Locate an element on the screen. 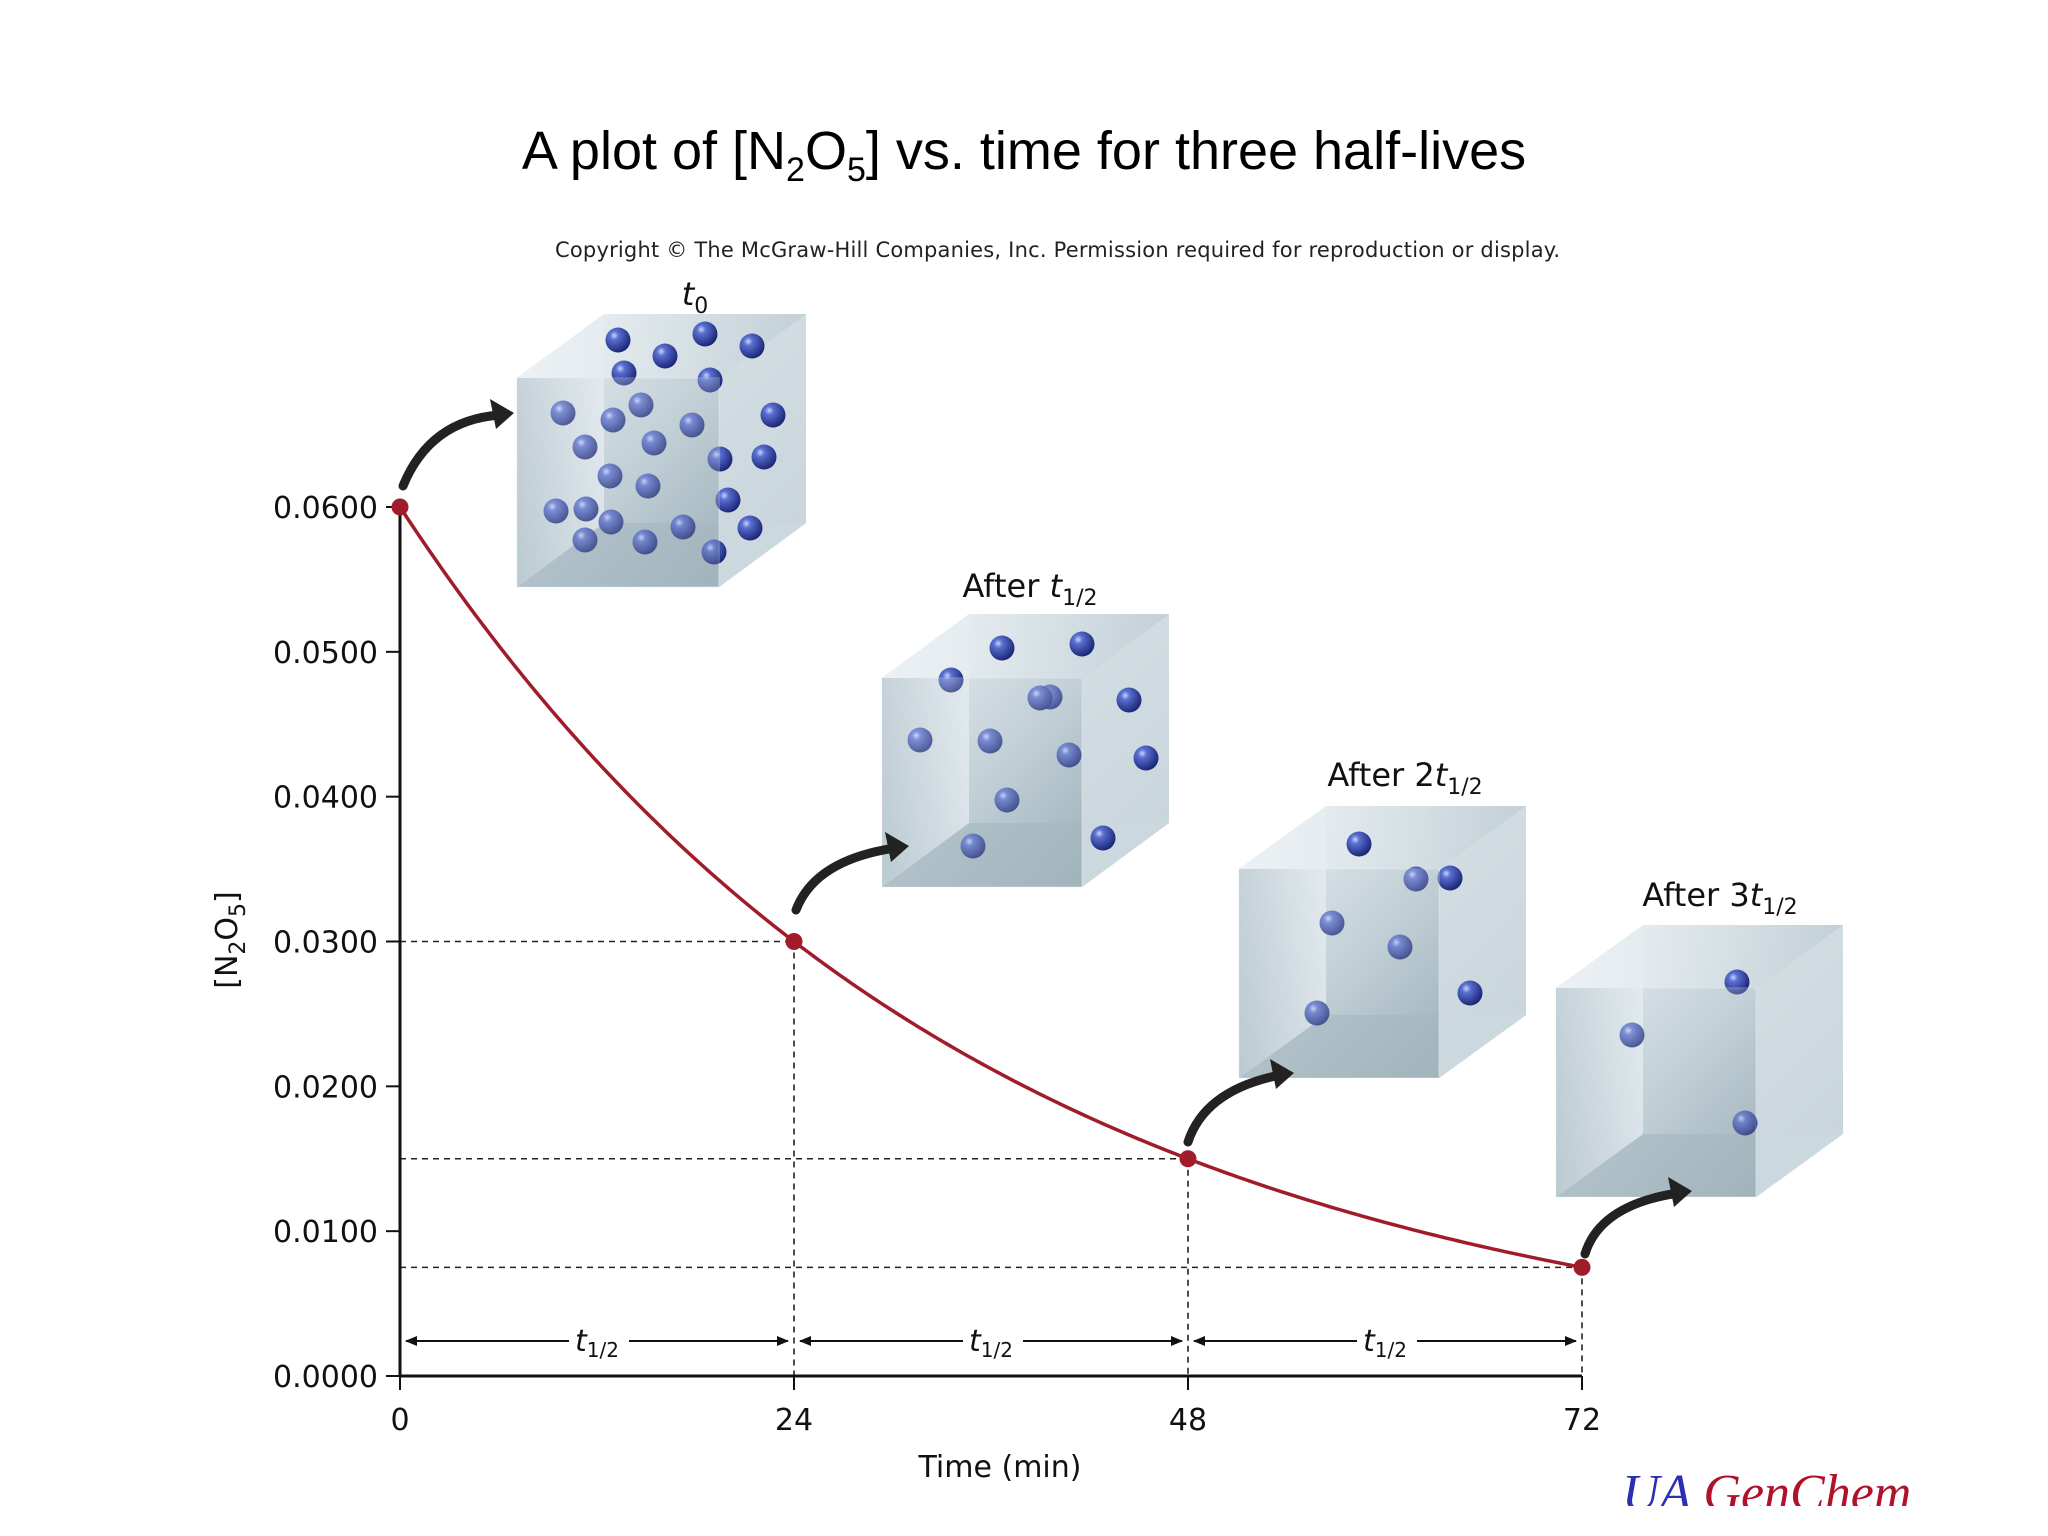 This screenshot has width=2048, height=1536. title-text-3: ] vs. time for three half-lives is located at coordinates (1196, 151).